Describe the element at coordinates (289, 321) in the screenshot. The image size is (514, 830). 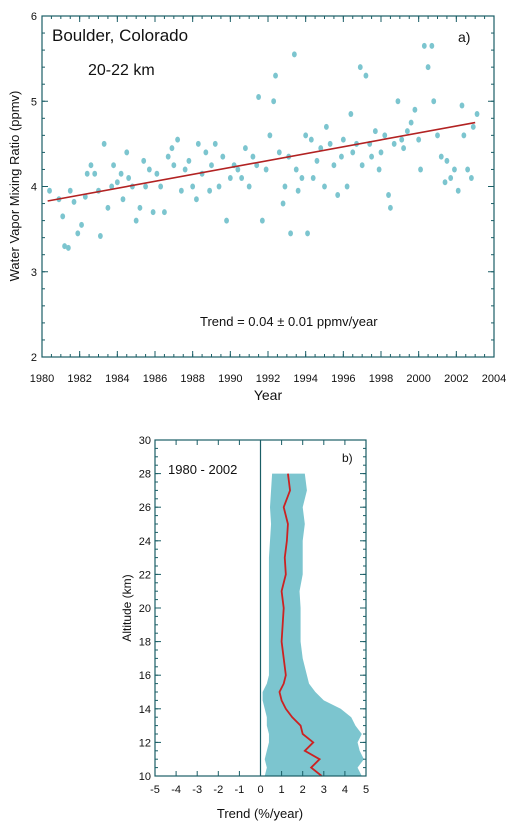
I see `trend-annotation: Trend = 0.04 ± 0.01 ppmv/year` at that location.